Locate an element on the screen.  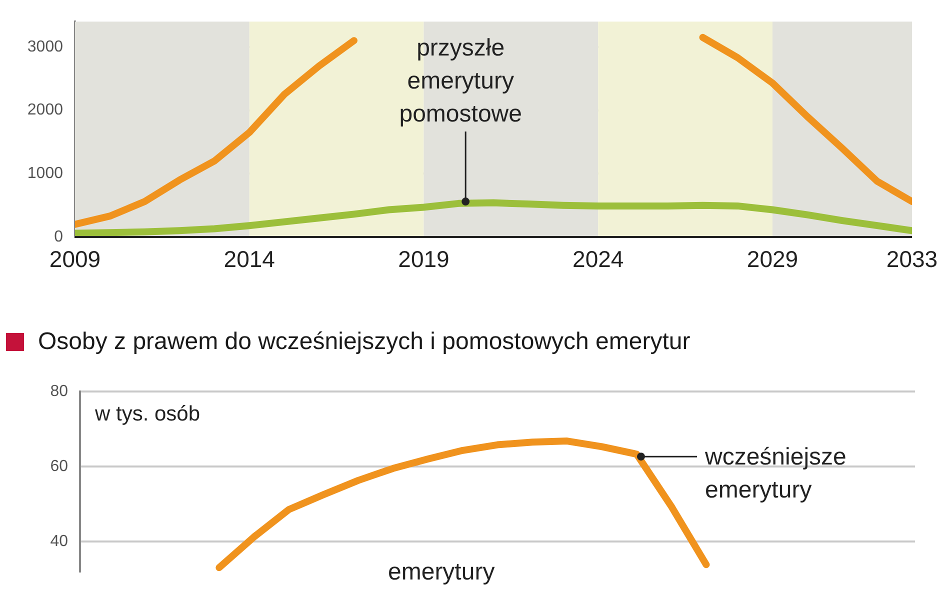
x-tick-label: 2009 is located at coordinates (75, 259).